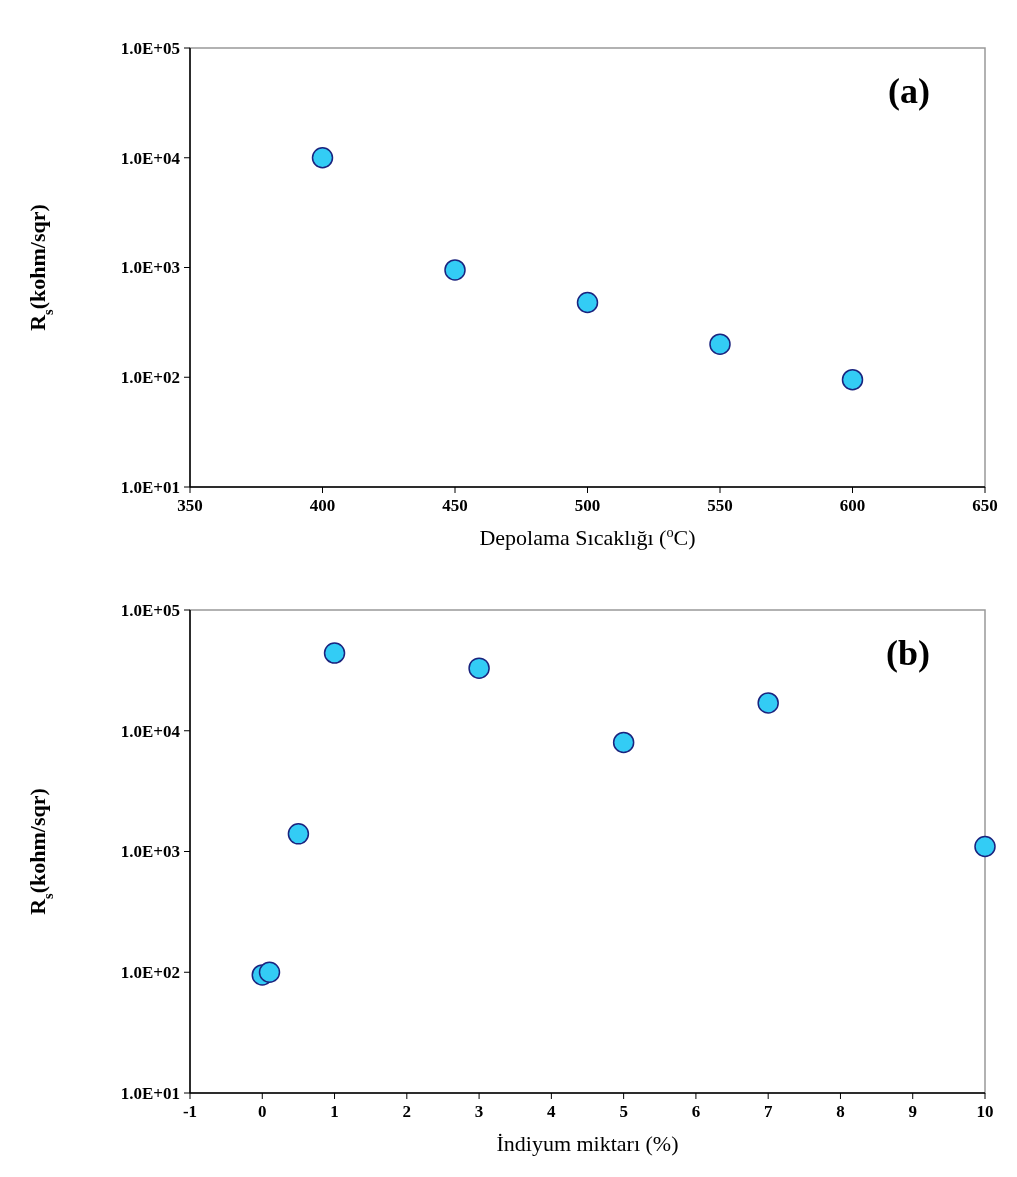 The width and height of the screenshot is (1017, 1177). What do you see at coordinates (912, 1111) in the screenshot?
I see `x-tick-label: 9` at bounding box center [912, 1111].